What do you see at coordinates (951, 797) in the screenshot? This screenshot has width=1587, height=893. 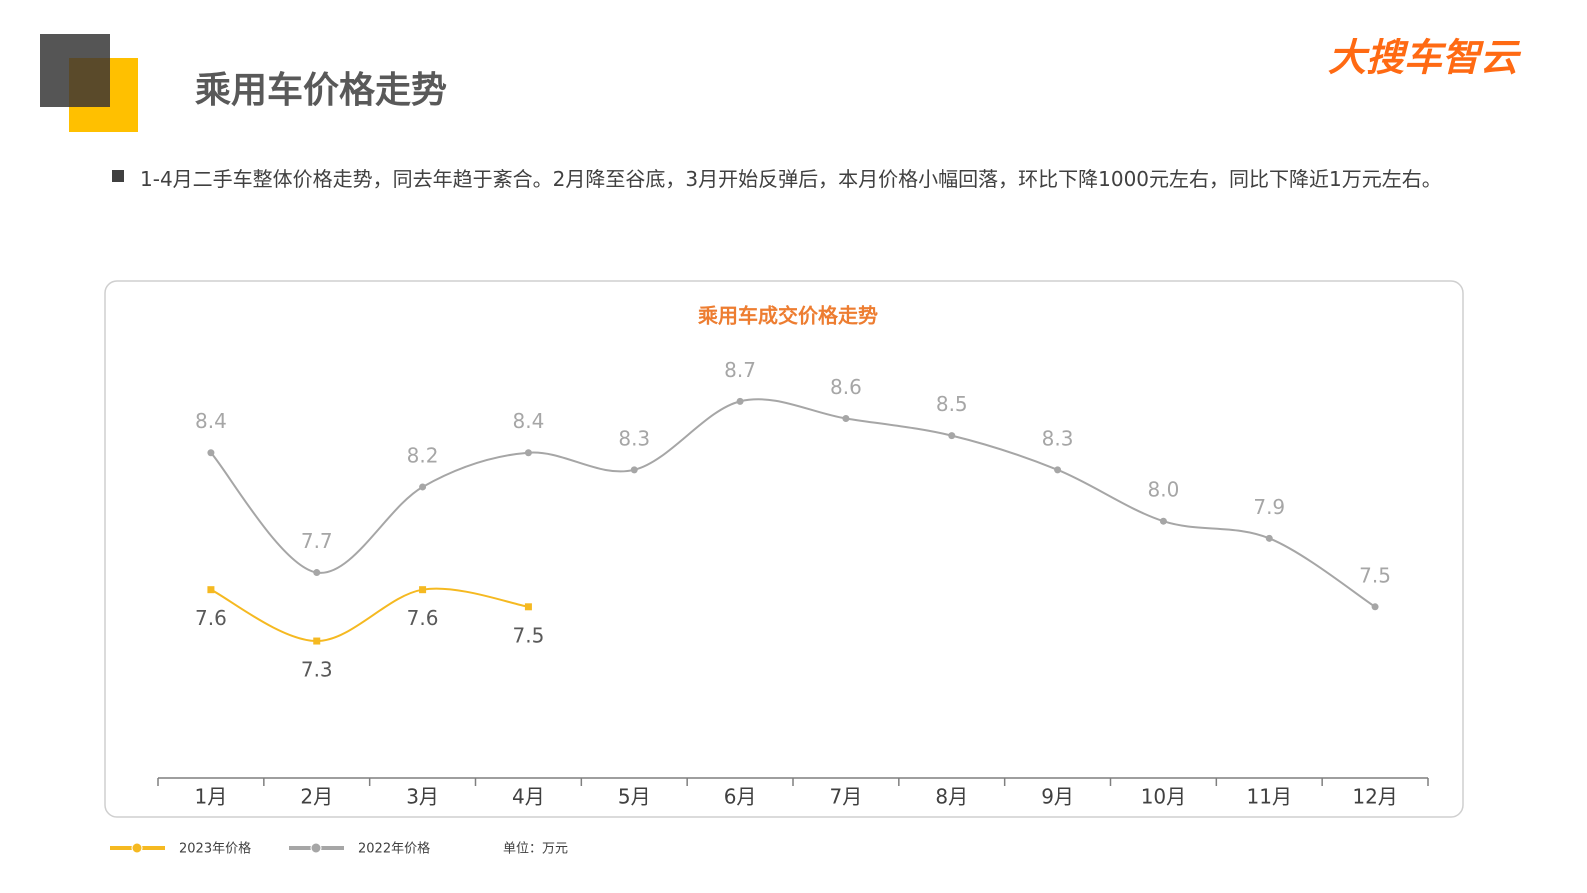 I see `x-tick-label: 8月` at bounding box center [951, 797].